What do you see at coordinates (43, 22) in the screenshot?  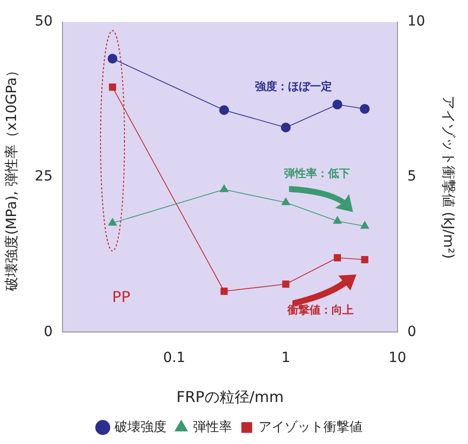 I see `y-tick-label: 50` at bounding box center [43, 22].